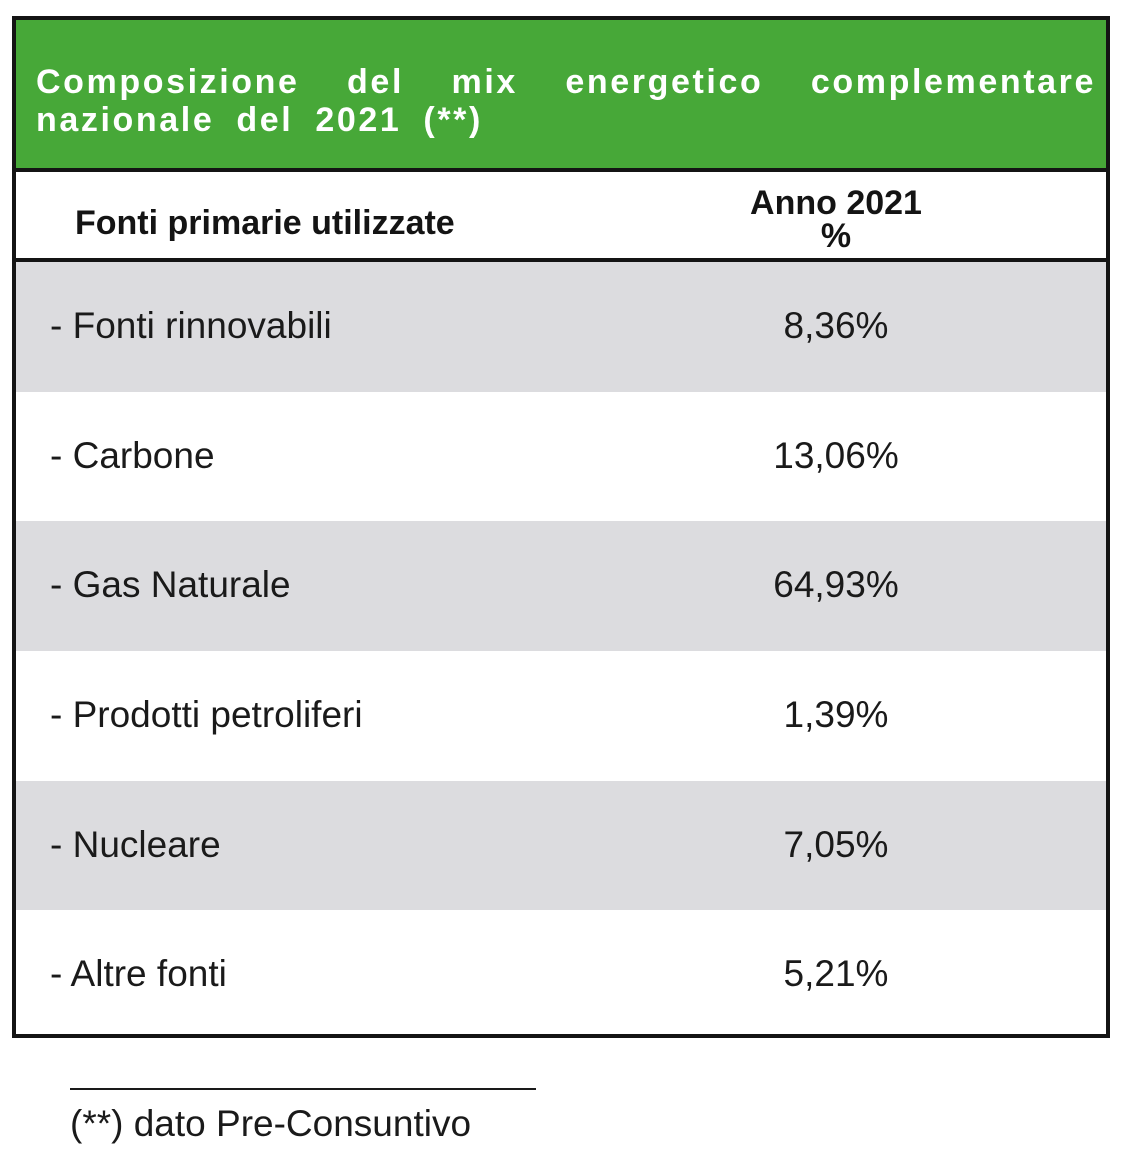  I want to click on row-label: - Altre fonti, so click(138, 974).